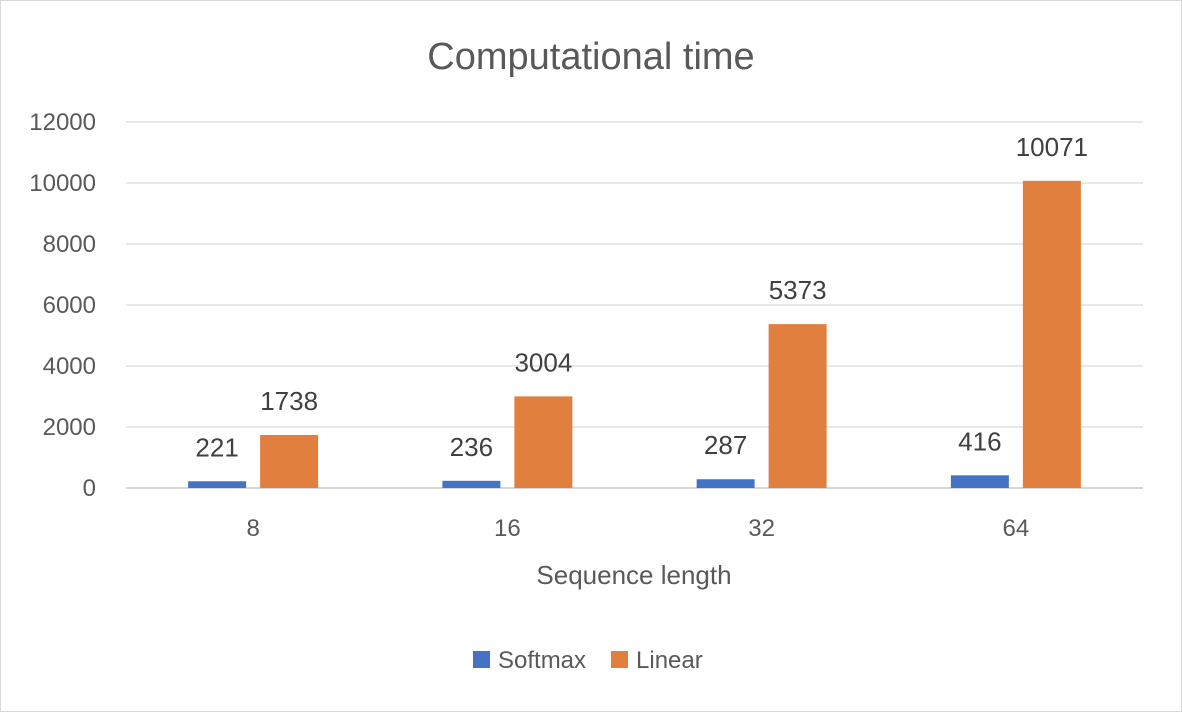 This screenshot has width=1182, height=713. I want to click on data-label-softmax-32: 287, so click(725, 445).